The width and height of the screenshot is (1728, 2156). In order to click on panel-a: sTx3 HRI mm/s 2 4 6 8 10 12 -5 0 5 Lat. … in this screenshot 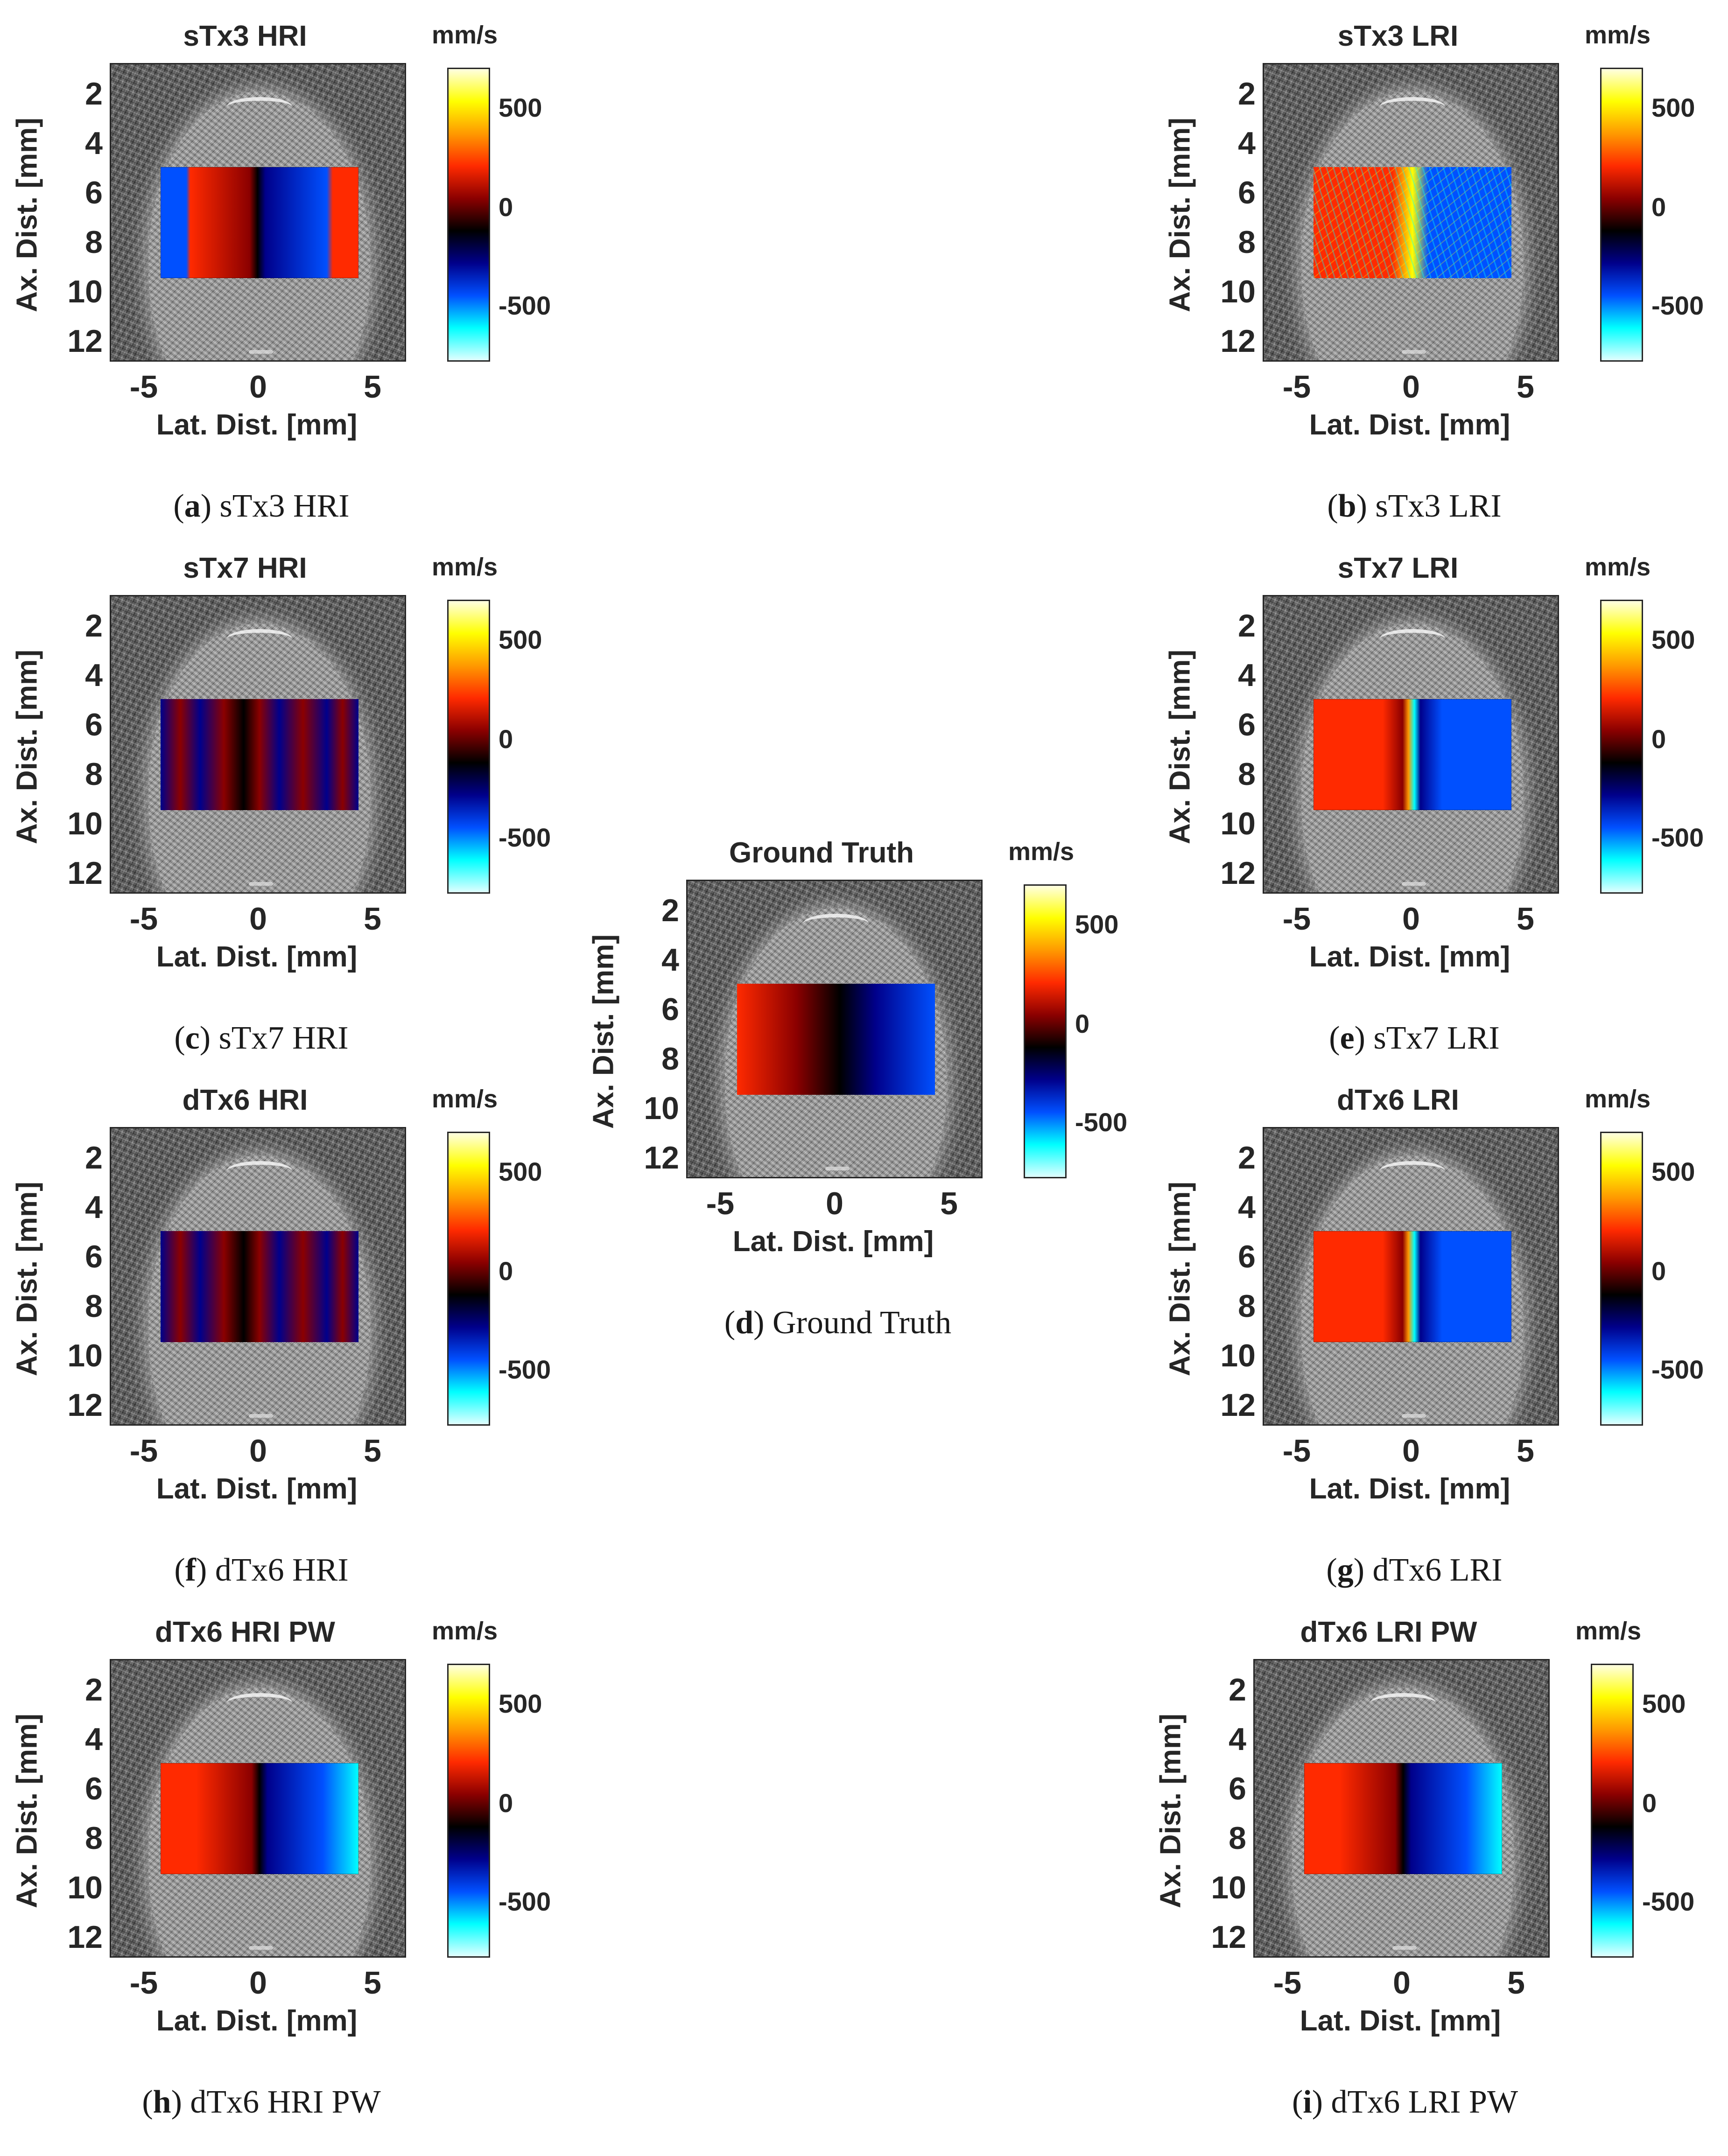, I will do `click(289, 284)`.